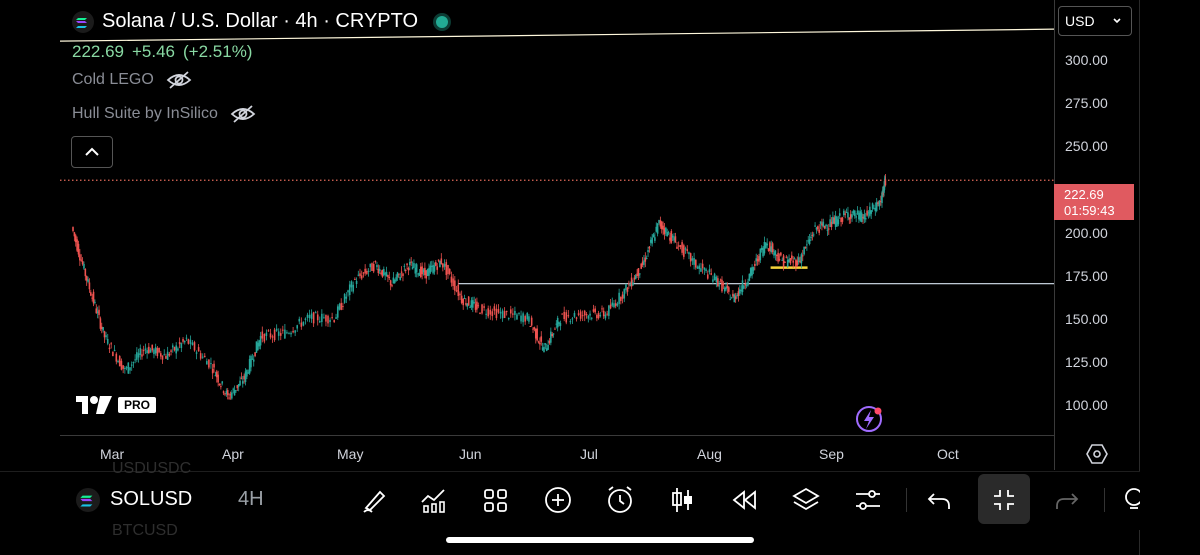  I want to click on replay-rewind-icon, so click(744, 500).